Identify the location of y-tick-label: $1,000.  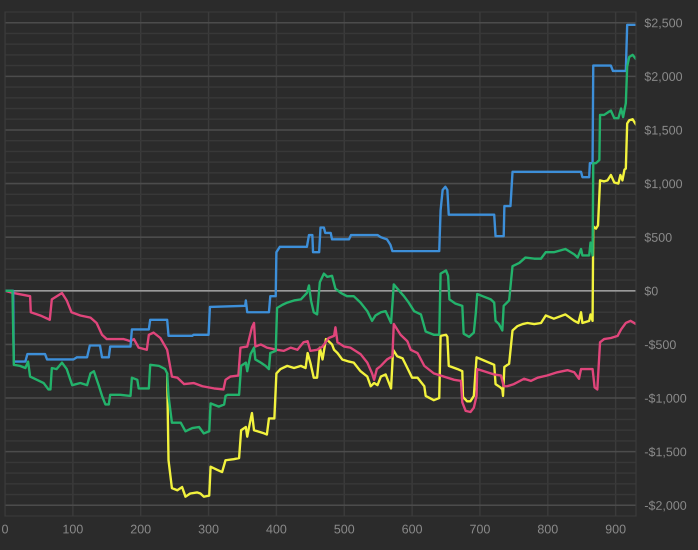
(663, 184).